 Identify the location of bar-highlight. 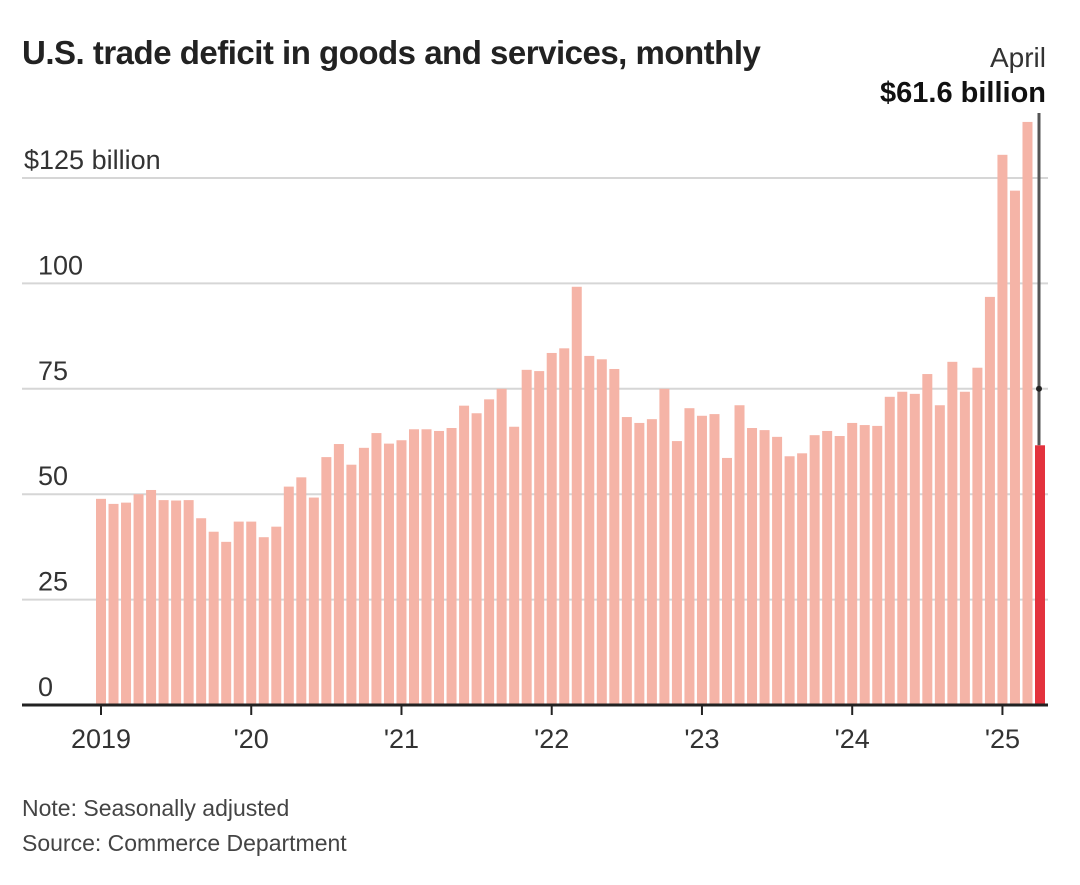
(1040, 575).